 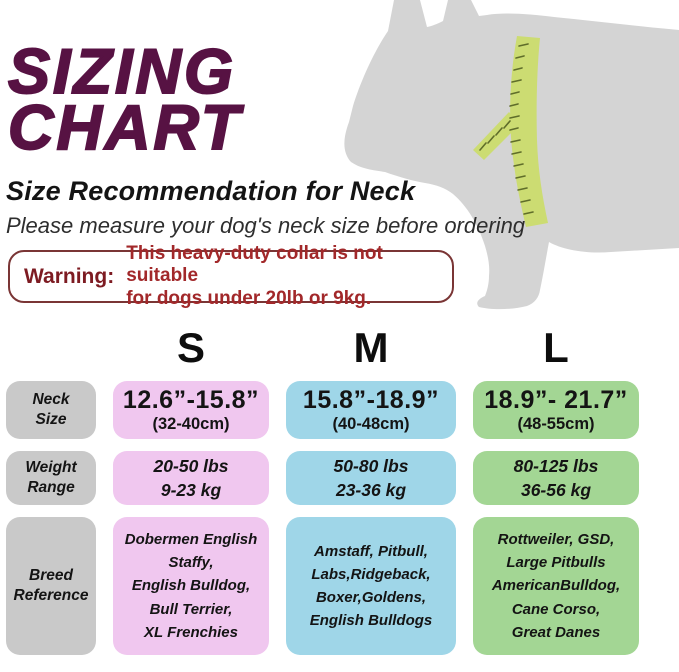 I want to click on neck-size-cell-l: 18.9”- 21.7” (48-55cm), so click(x=556, y=410).